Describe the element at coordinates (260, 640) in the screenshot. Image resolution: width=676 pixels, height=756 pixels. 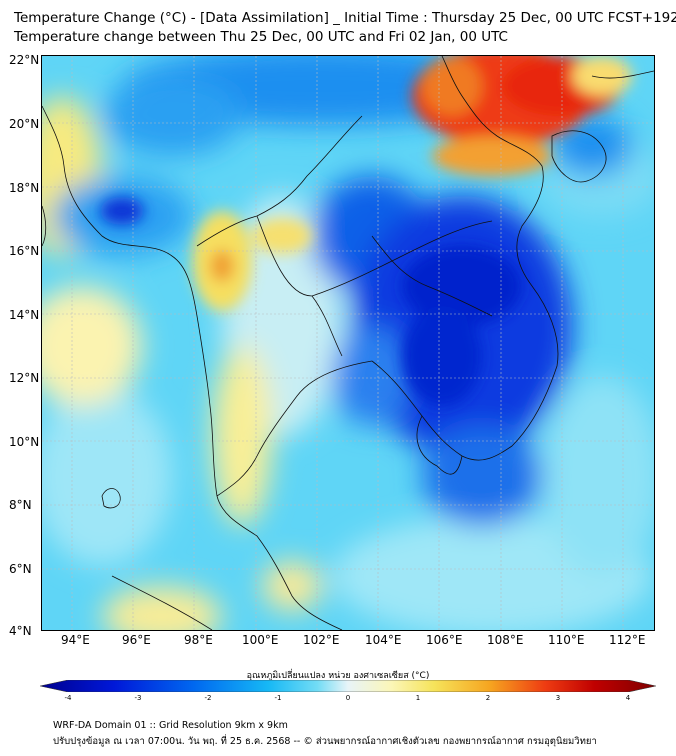
I see `lon-label-100: 100°E` at that location.